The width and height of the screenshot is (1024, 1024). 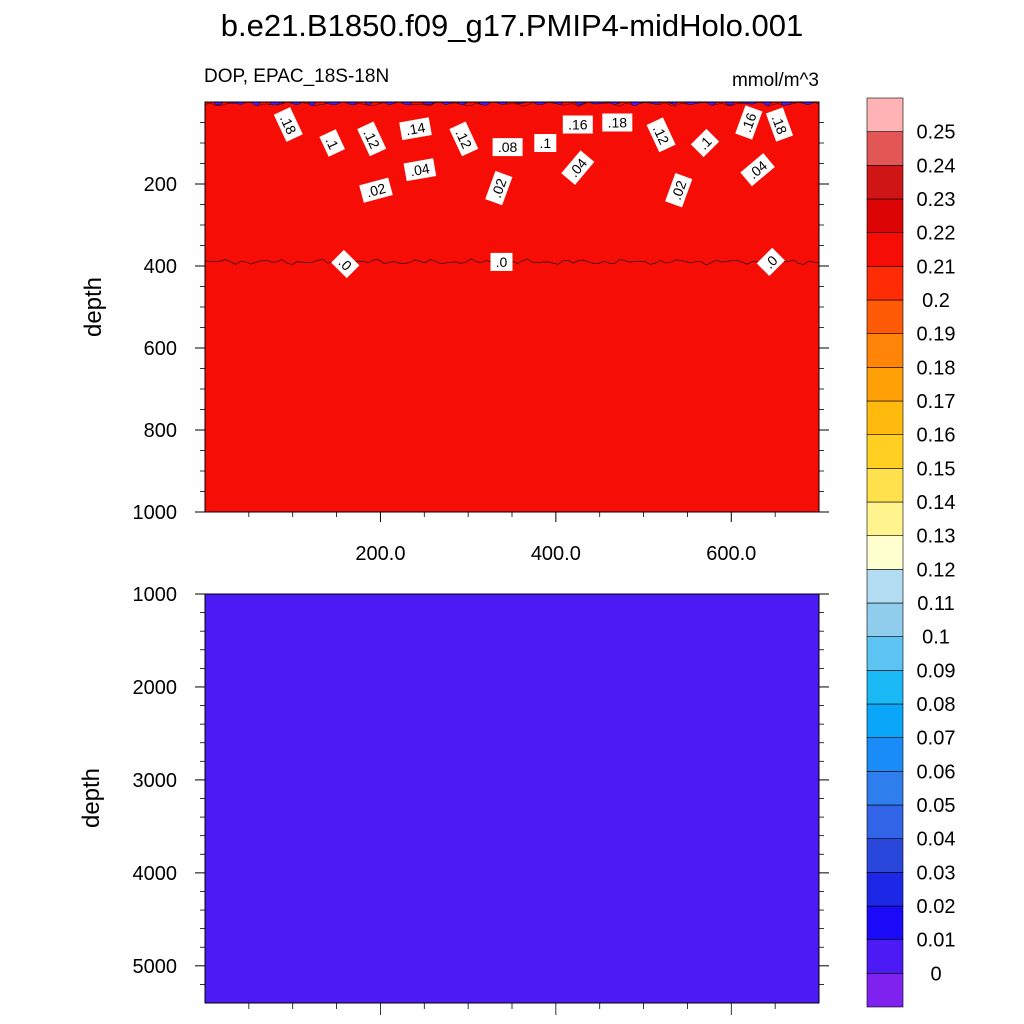 What do you see at coordinates (155, 967) in the screenshot?
I see `y-tick-label: 5000` at bounding box center [155, 967].